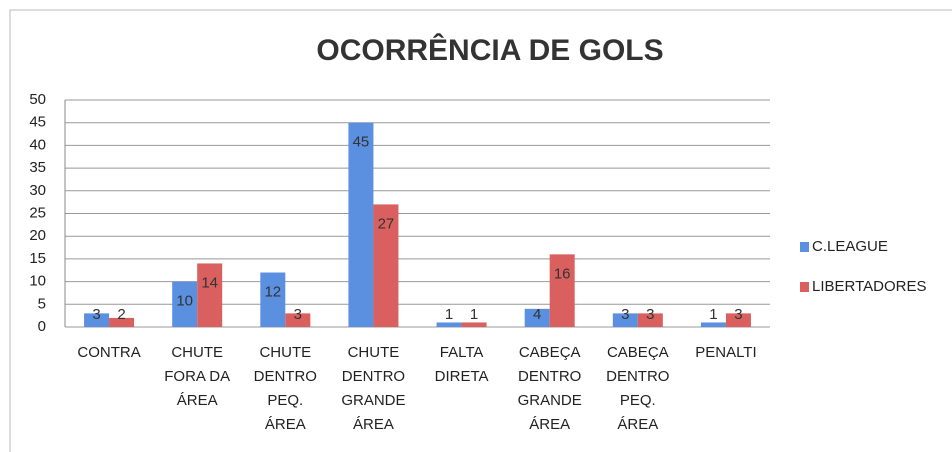 Image resolution: width=952 pixels, height=452 pixels. What do you see at coordinates (109, 352) in the screenshot?
I see `x-tick-label: CONTRA` at bounding box center [109, 352].